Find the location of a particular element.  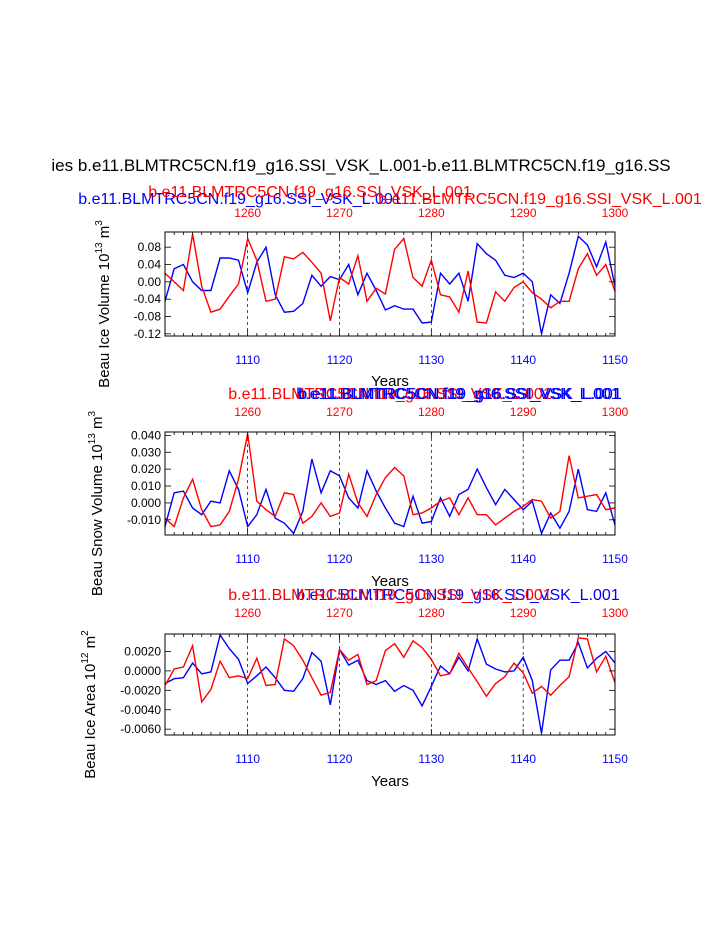

y-axis-label-text: Beau Ice Volume is located at coordinates (104, 329).